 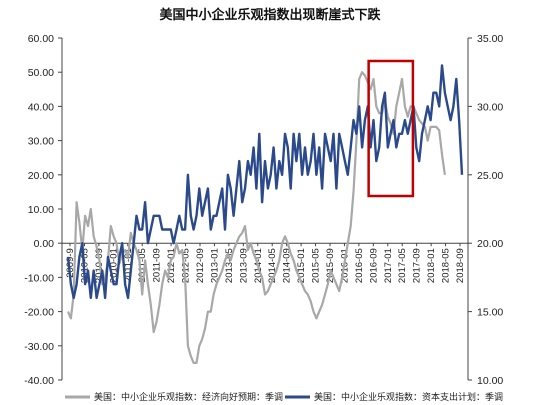 I want to click on right-tick-label: 15.00, so click(x=490, y=313).